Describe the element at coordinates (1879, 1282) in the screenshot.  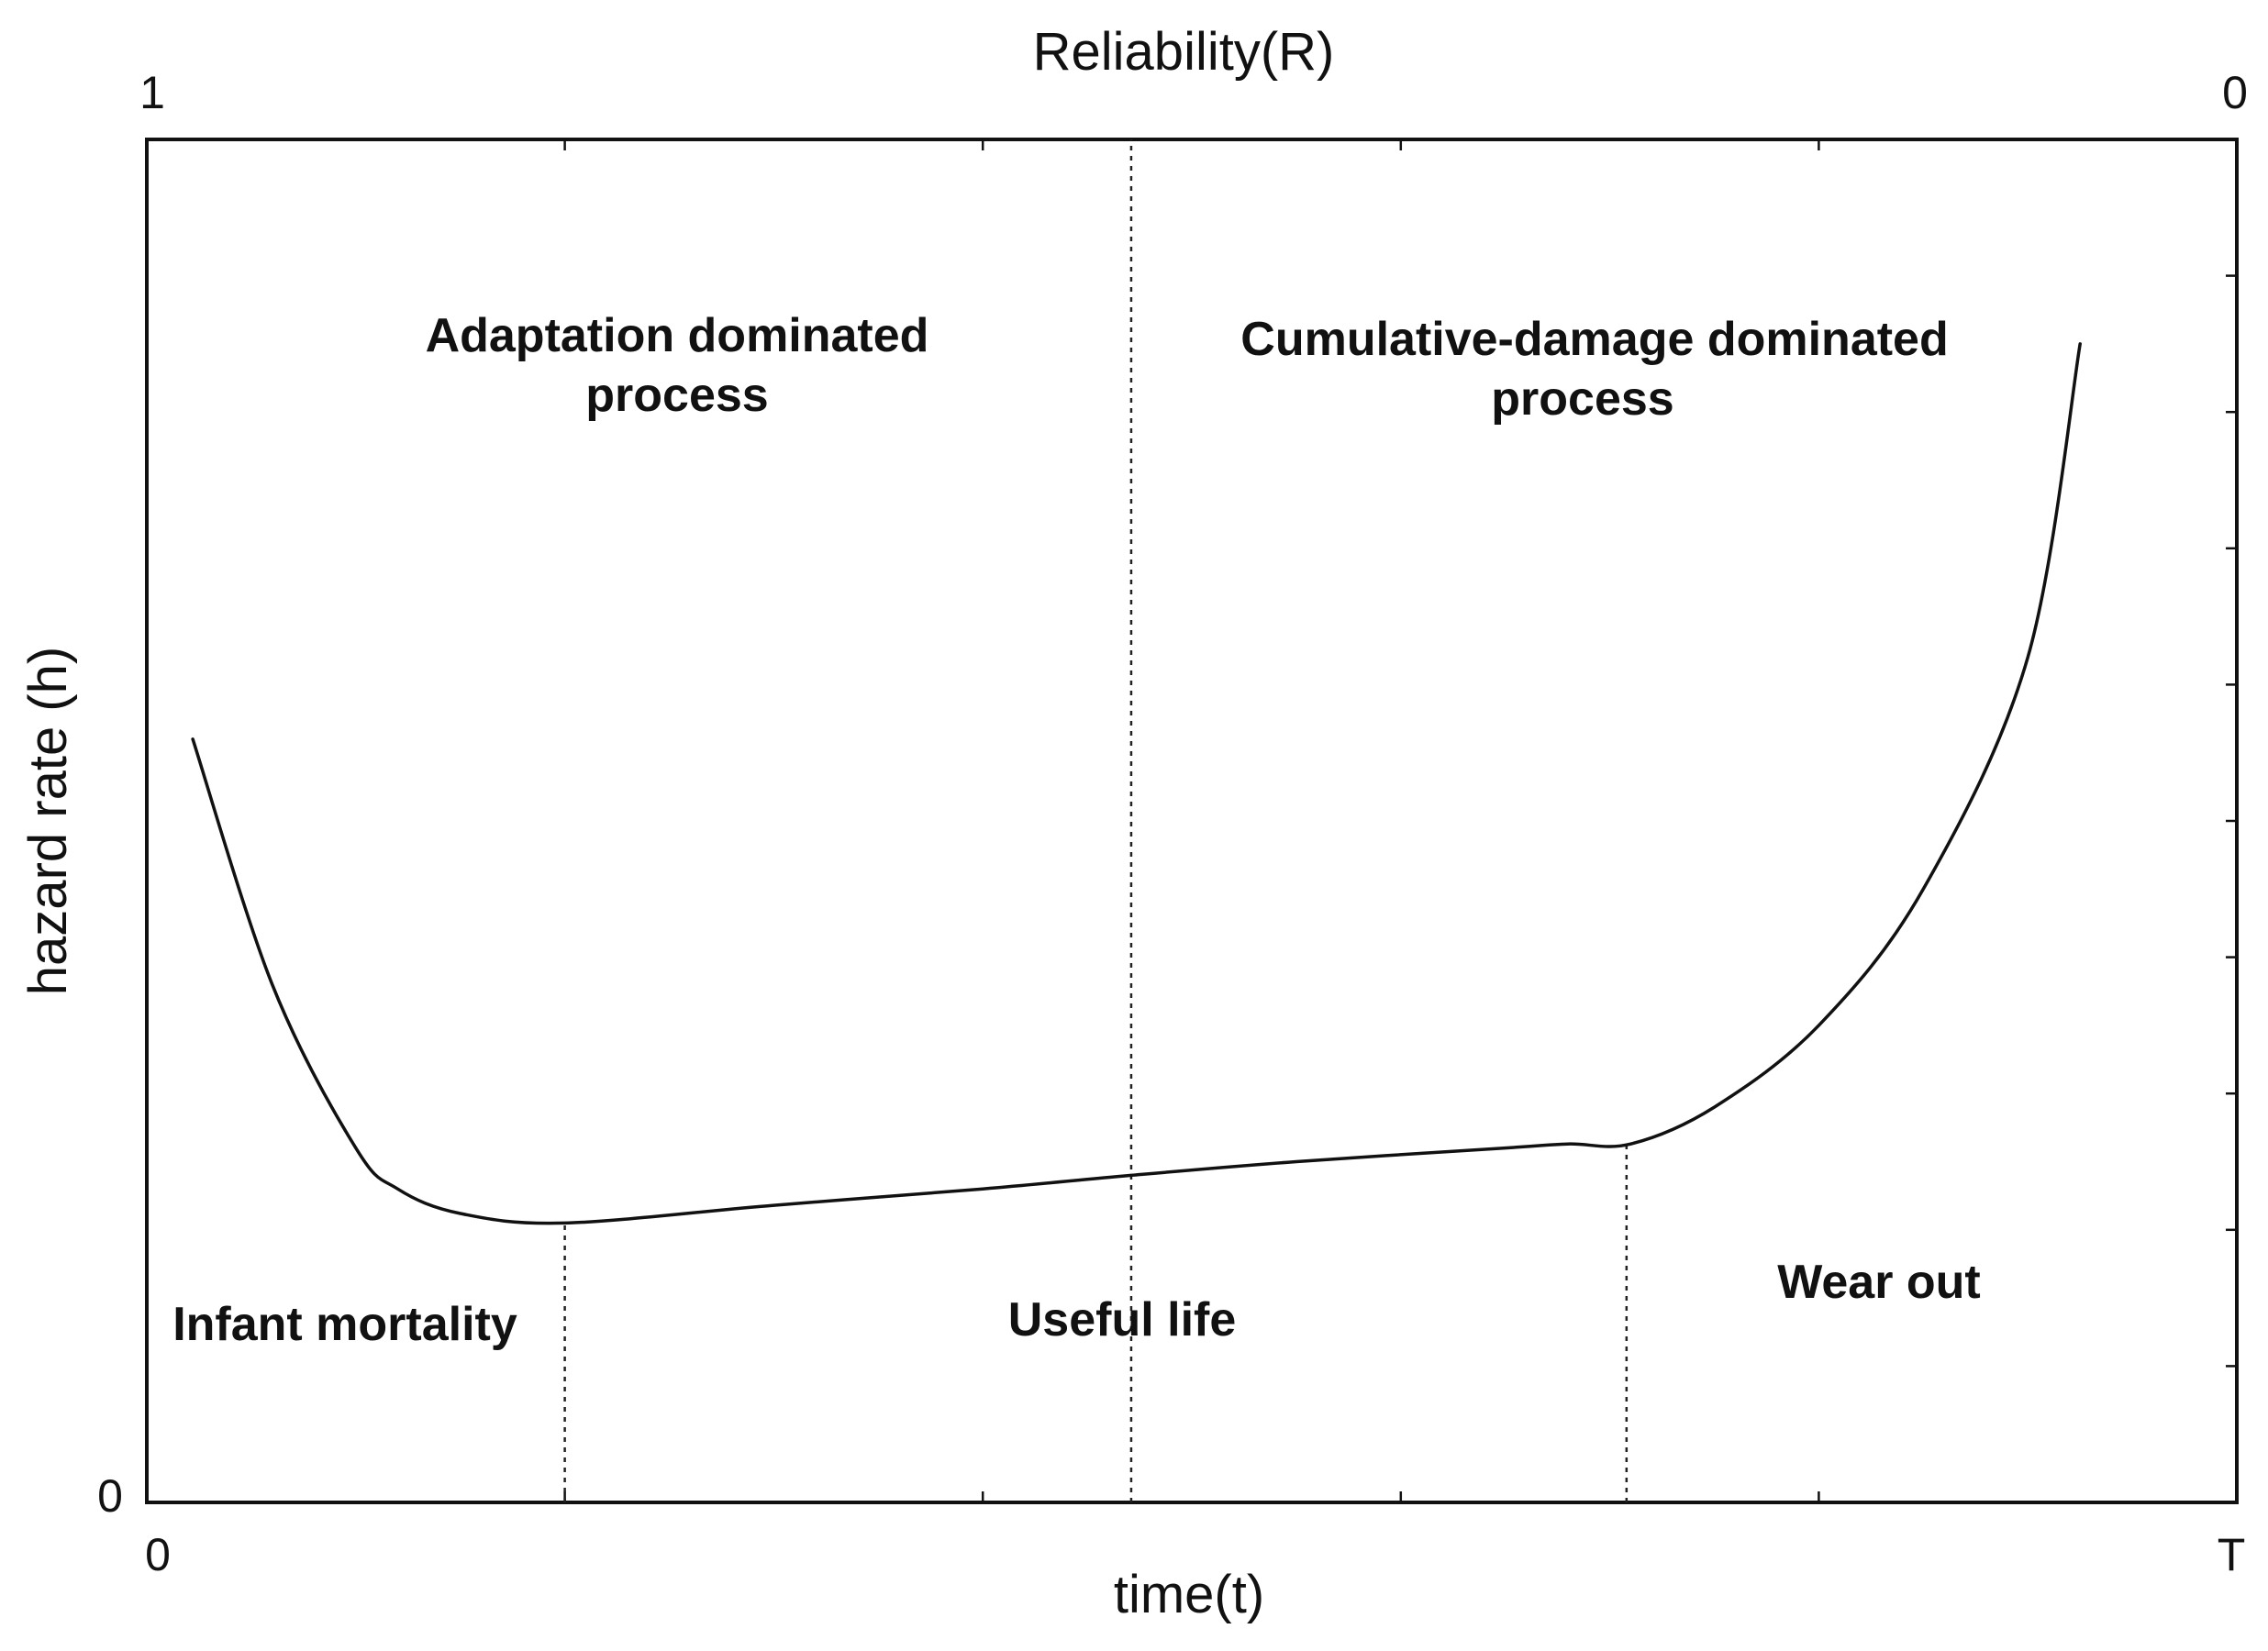
I see `region-wear-out: Wear out` at that location.